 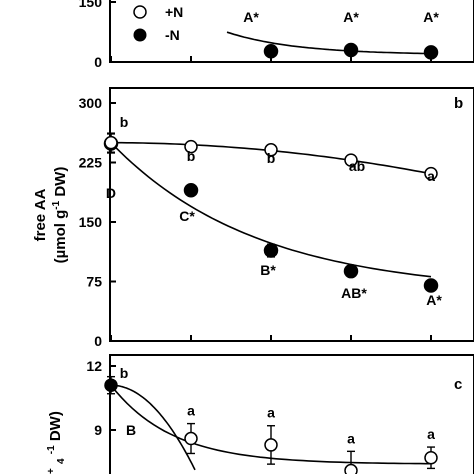 What do you see at coordinates (158, 23) in the screenshot?
I see `legend: +N -N` at bounding box center [158, 23].